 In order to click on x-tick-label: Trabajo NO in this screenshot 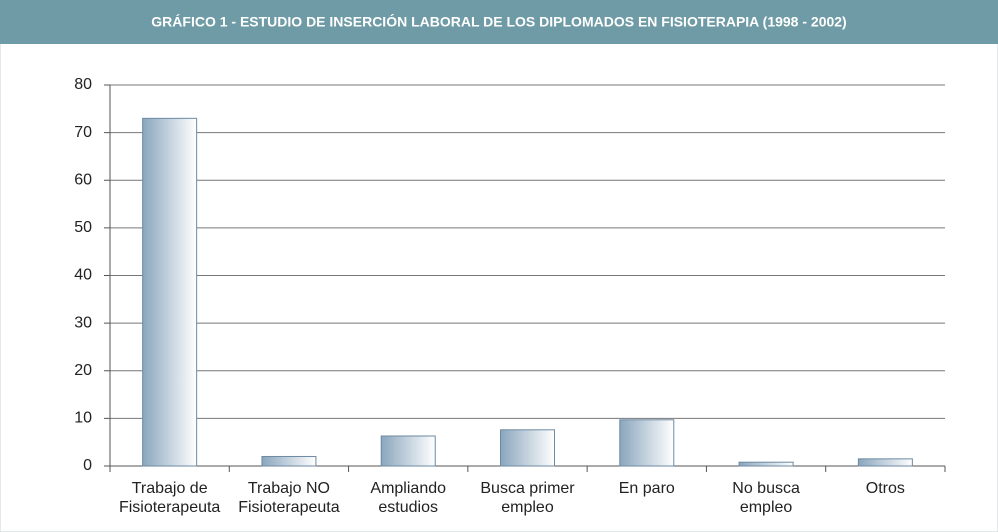, I will do `click(289, 488)`.